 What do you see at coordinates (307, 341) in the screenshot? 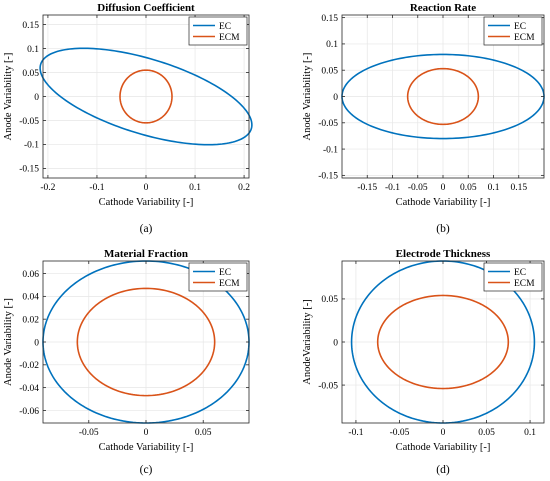
I see `y-axis-label: AnodeVariability [-]` at bounding box center [307, 341].